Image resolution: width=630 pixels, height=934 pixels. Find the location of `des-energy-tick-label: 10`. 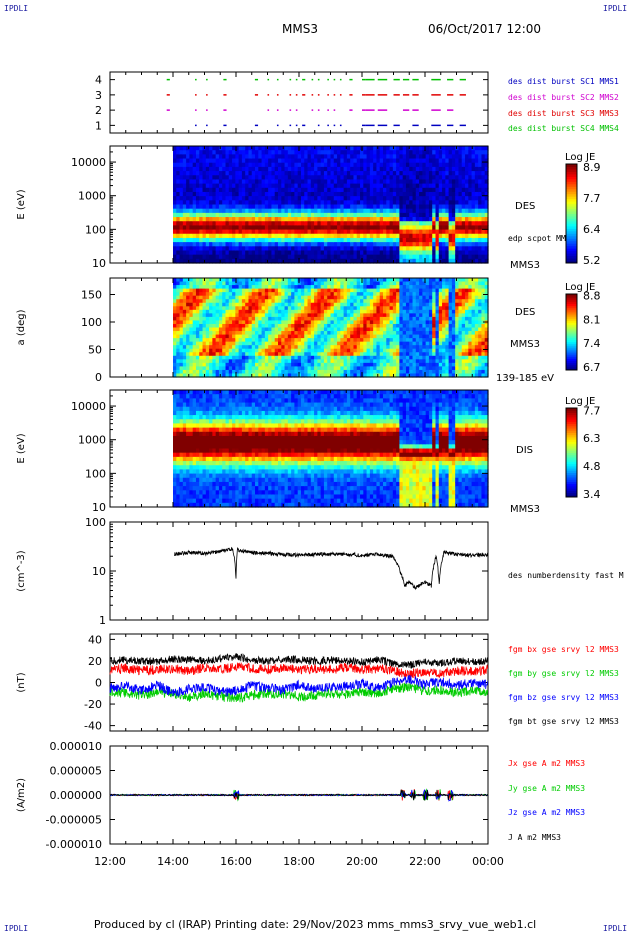

des-energy-tick-label: 10 is located at coordinates (99, 263).